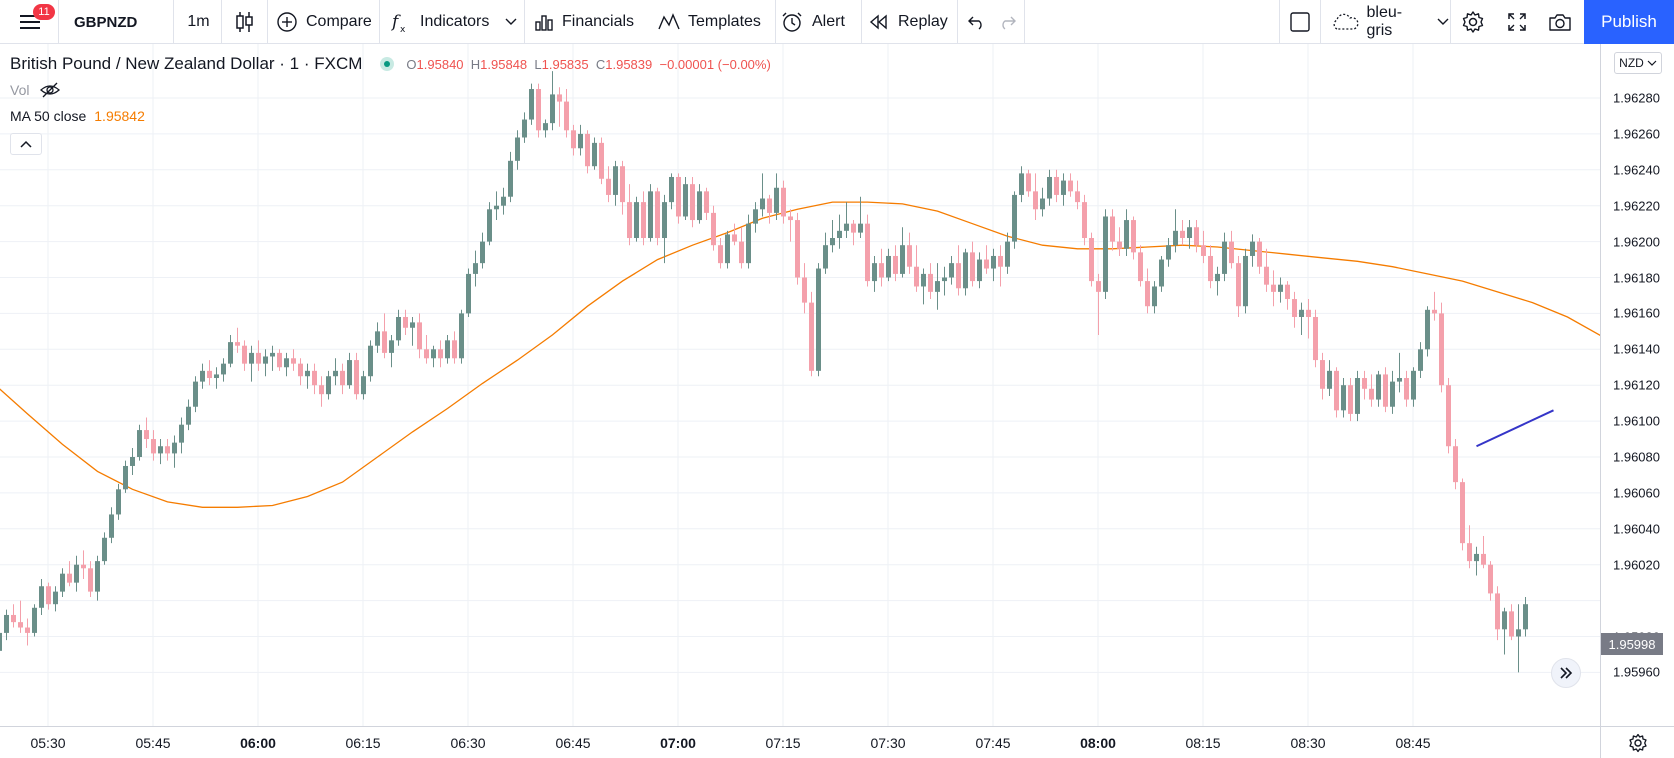 This screenshot has width=1674, height=758. I want to click on settings-button, so click(1473, 22).